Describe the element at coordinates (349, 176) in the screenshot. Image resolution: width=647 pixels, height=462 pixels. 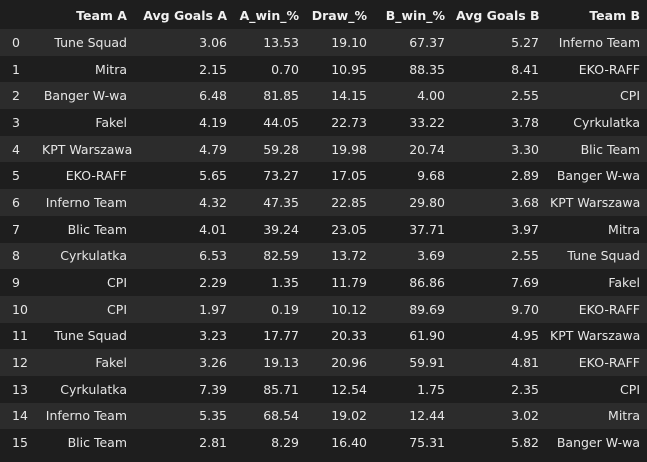
I see `cell-draw-pct: 17.05` at that location.